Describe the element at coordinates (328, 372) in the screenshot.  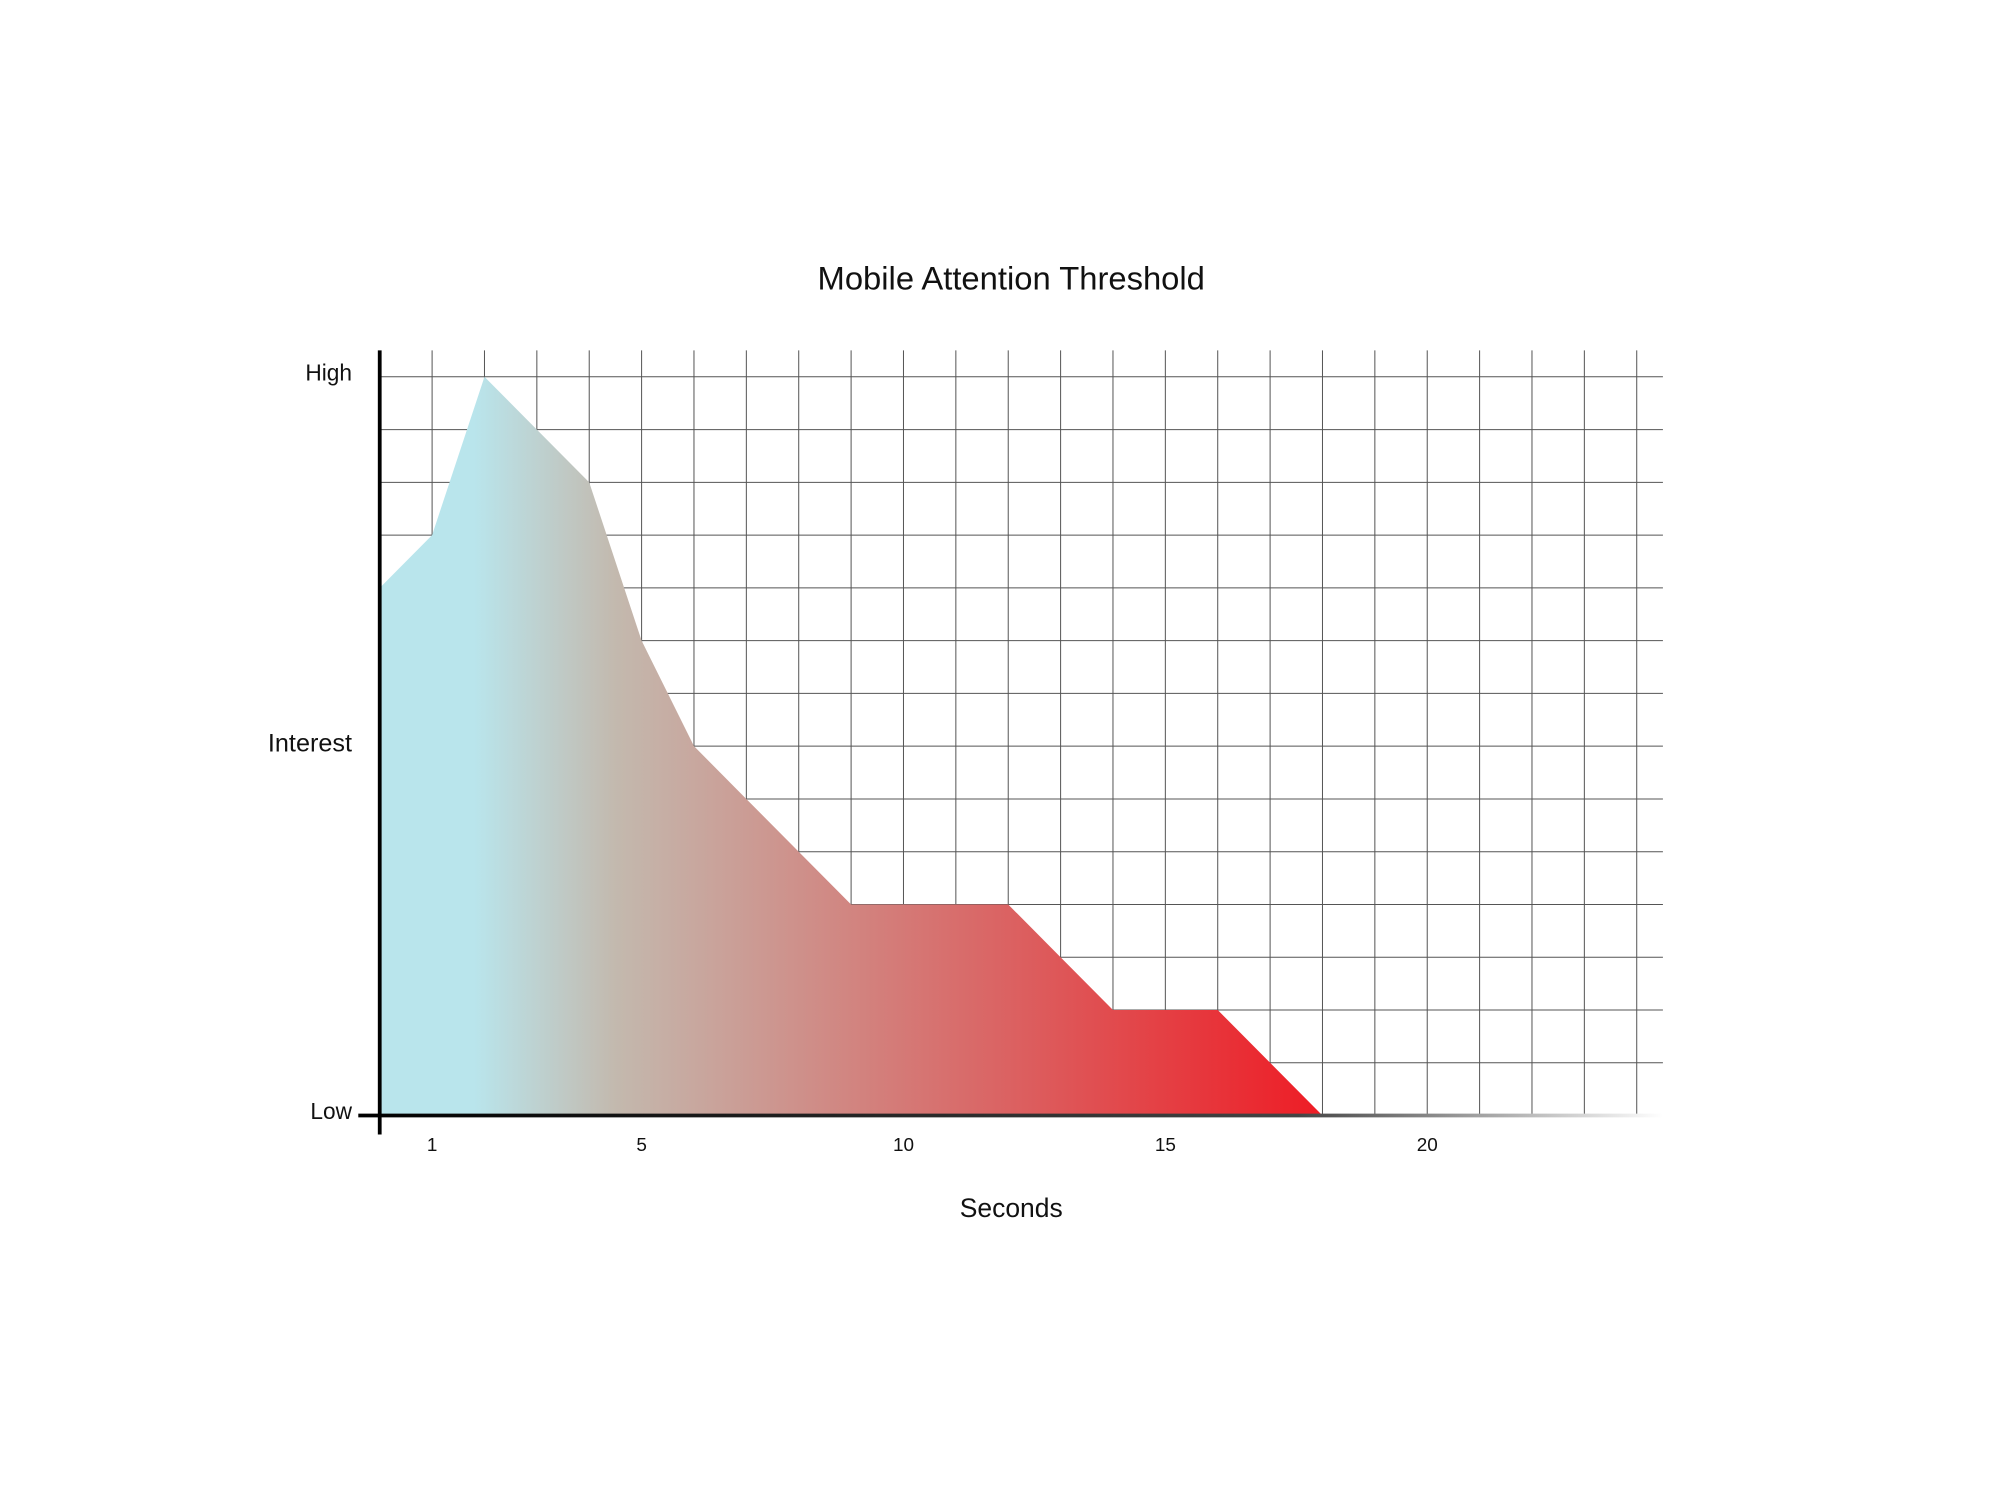
I see `y-tick-label: High` at that location.